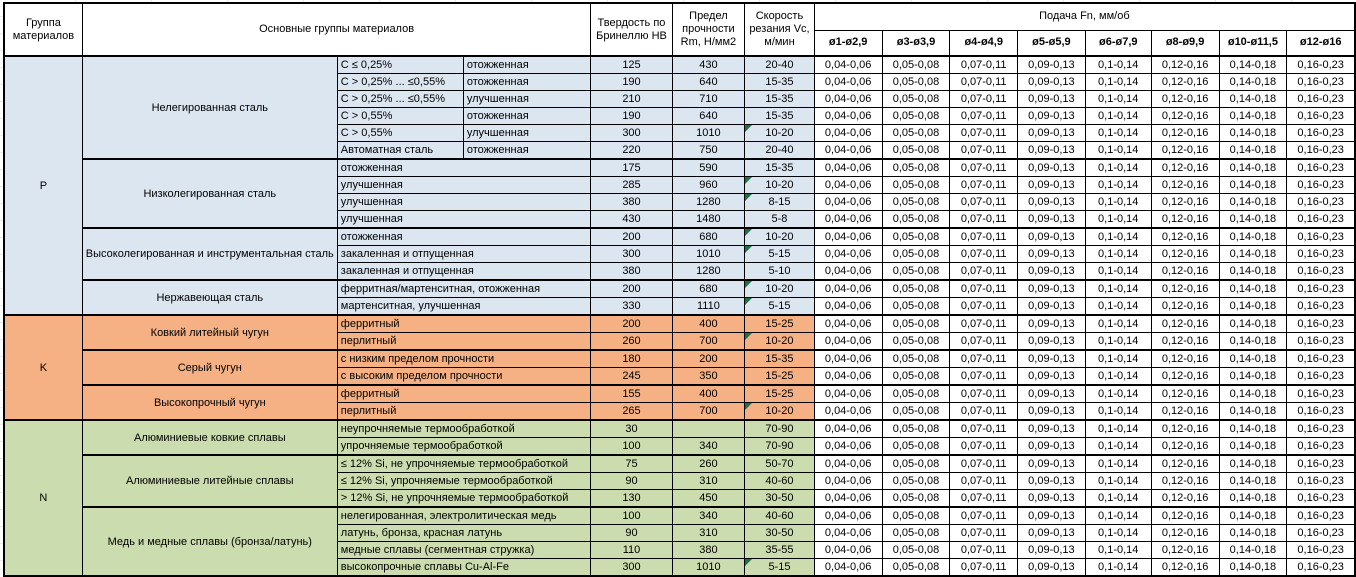 This screenshot has width=1356, height=577. What do you see at coordinates (209, 541) in the screenshot?
I see `subgroup-cell: Медь и медные сплавы (бронза/латунь)` at bounding box center [209, 541].